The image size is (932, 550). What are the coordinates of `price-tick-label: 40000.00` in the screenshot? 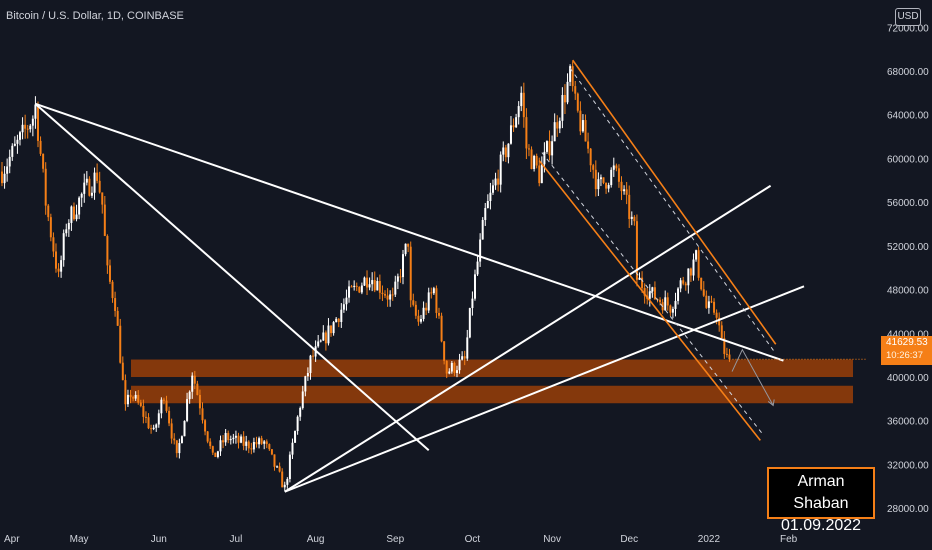 It's located at (908, 378).